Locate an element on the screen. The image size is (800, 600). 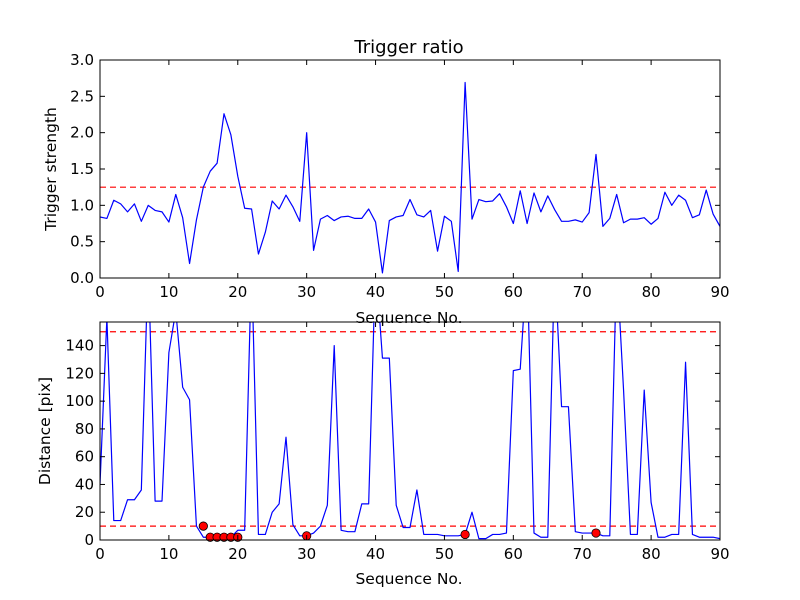
y-tick-label: 80 is located at coordinates (84, 429).